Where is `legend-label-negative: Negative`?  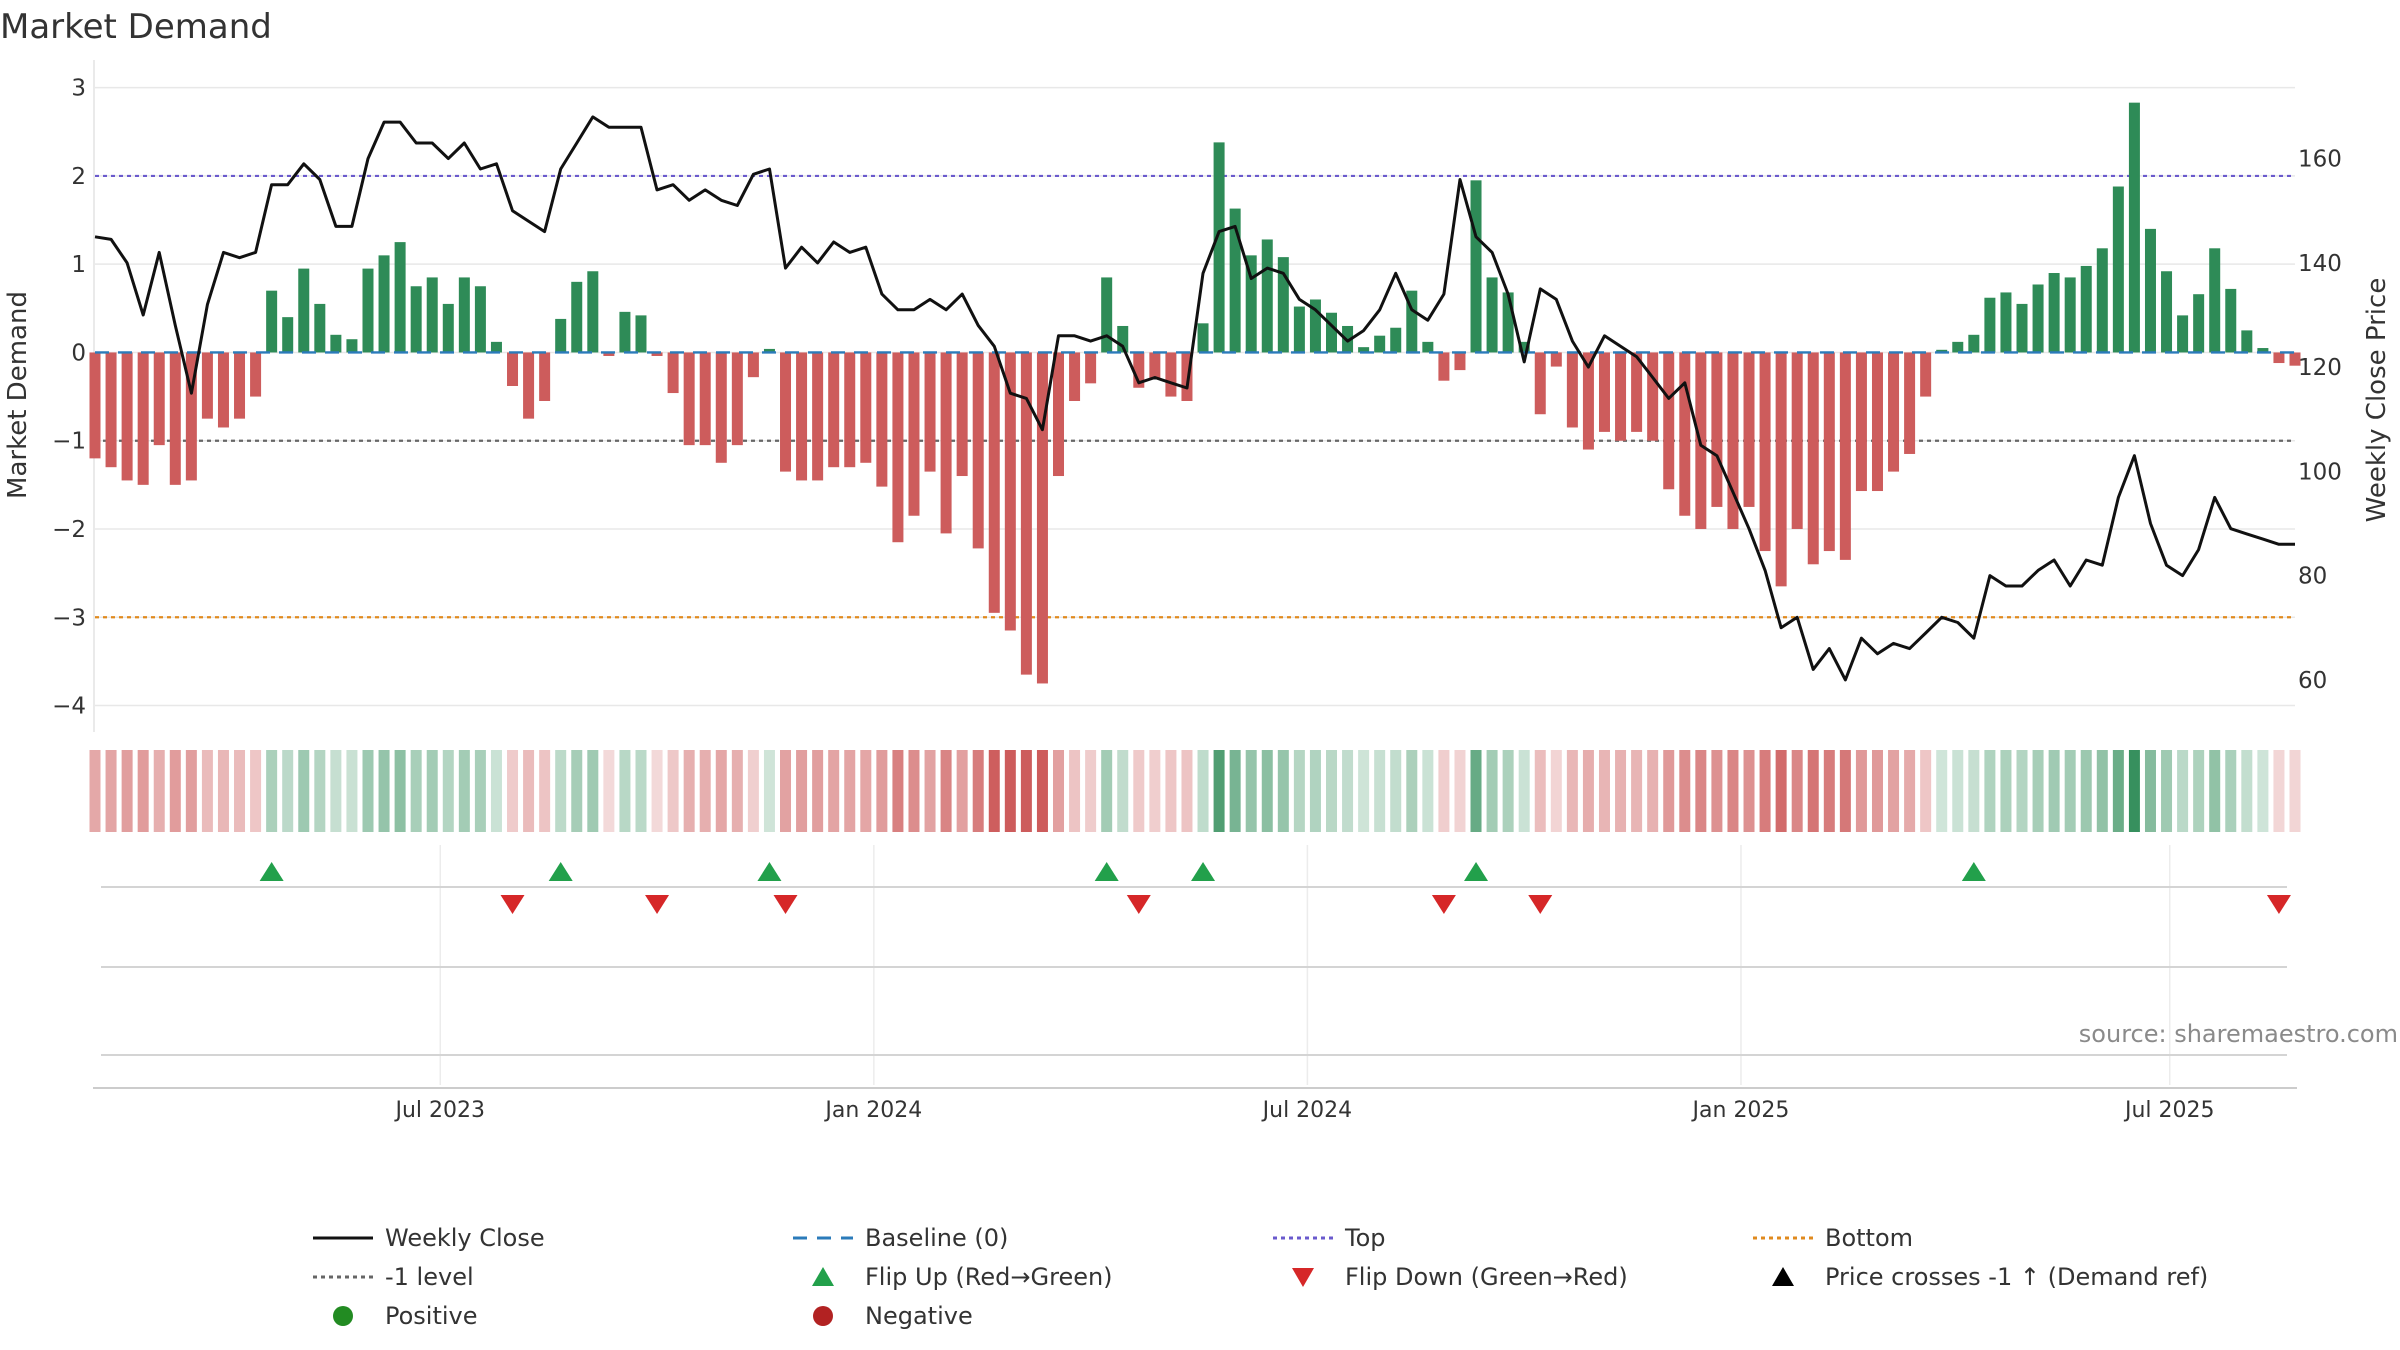 legend-label-negative: Negative is located at coordinates (919, 1316).